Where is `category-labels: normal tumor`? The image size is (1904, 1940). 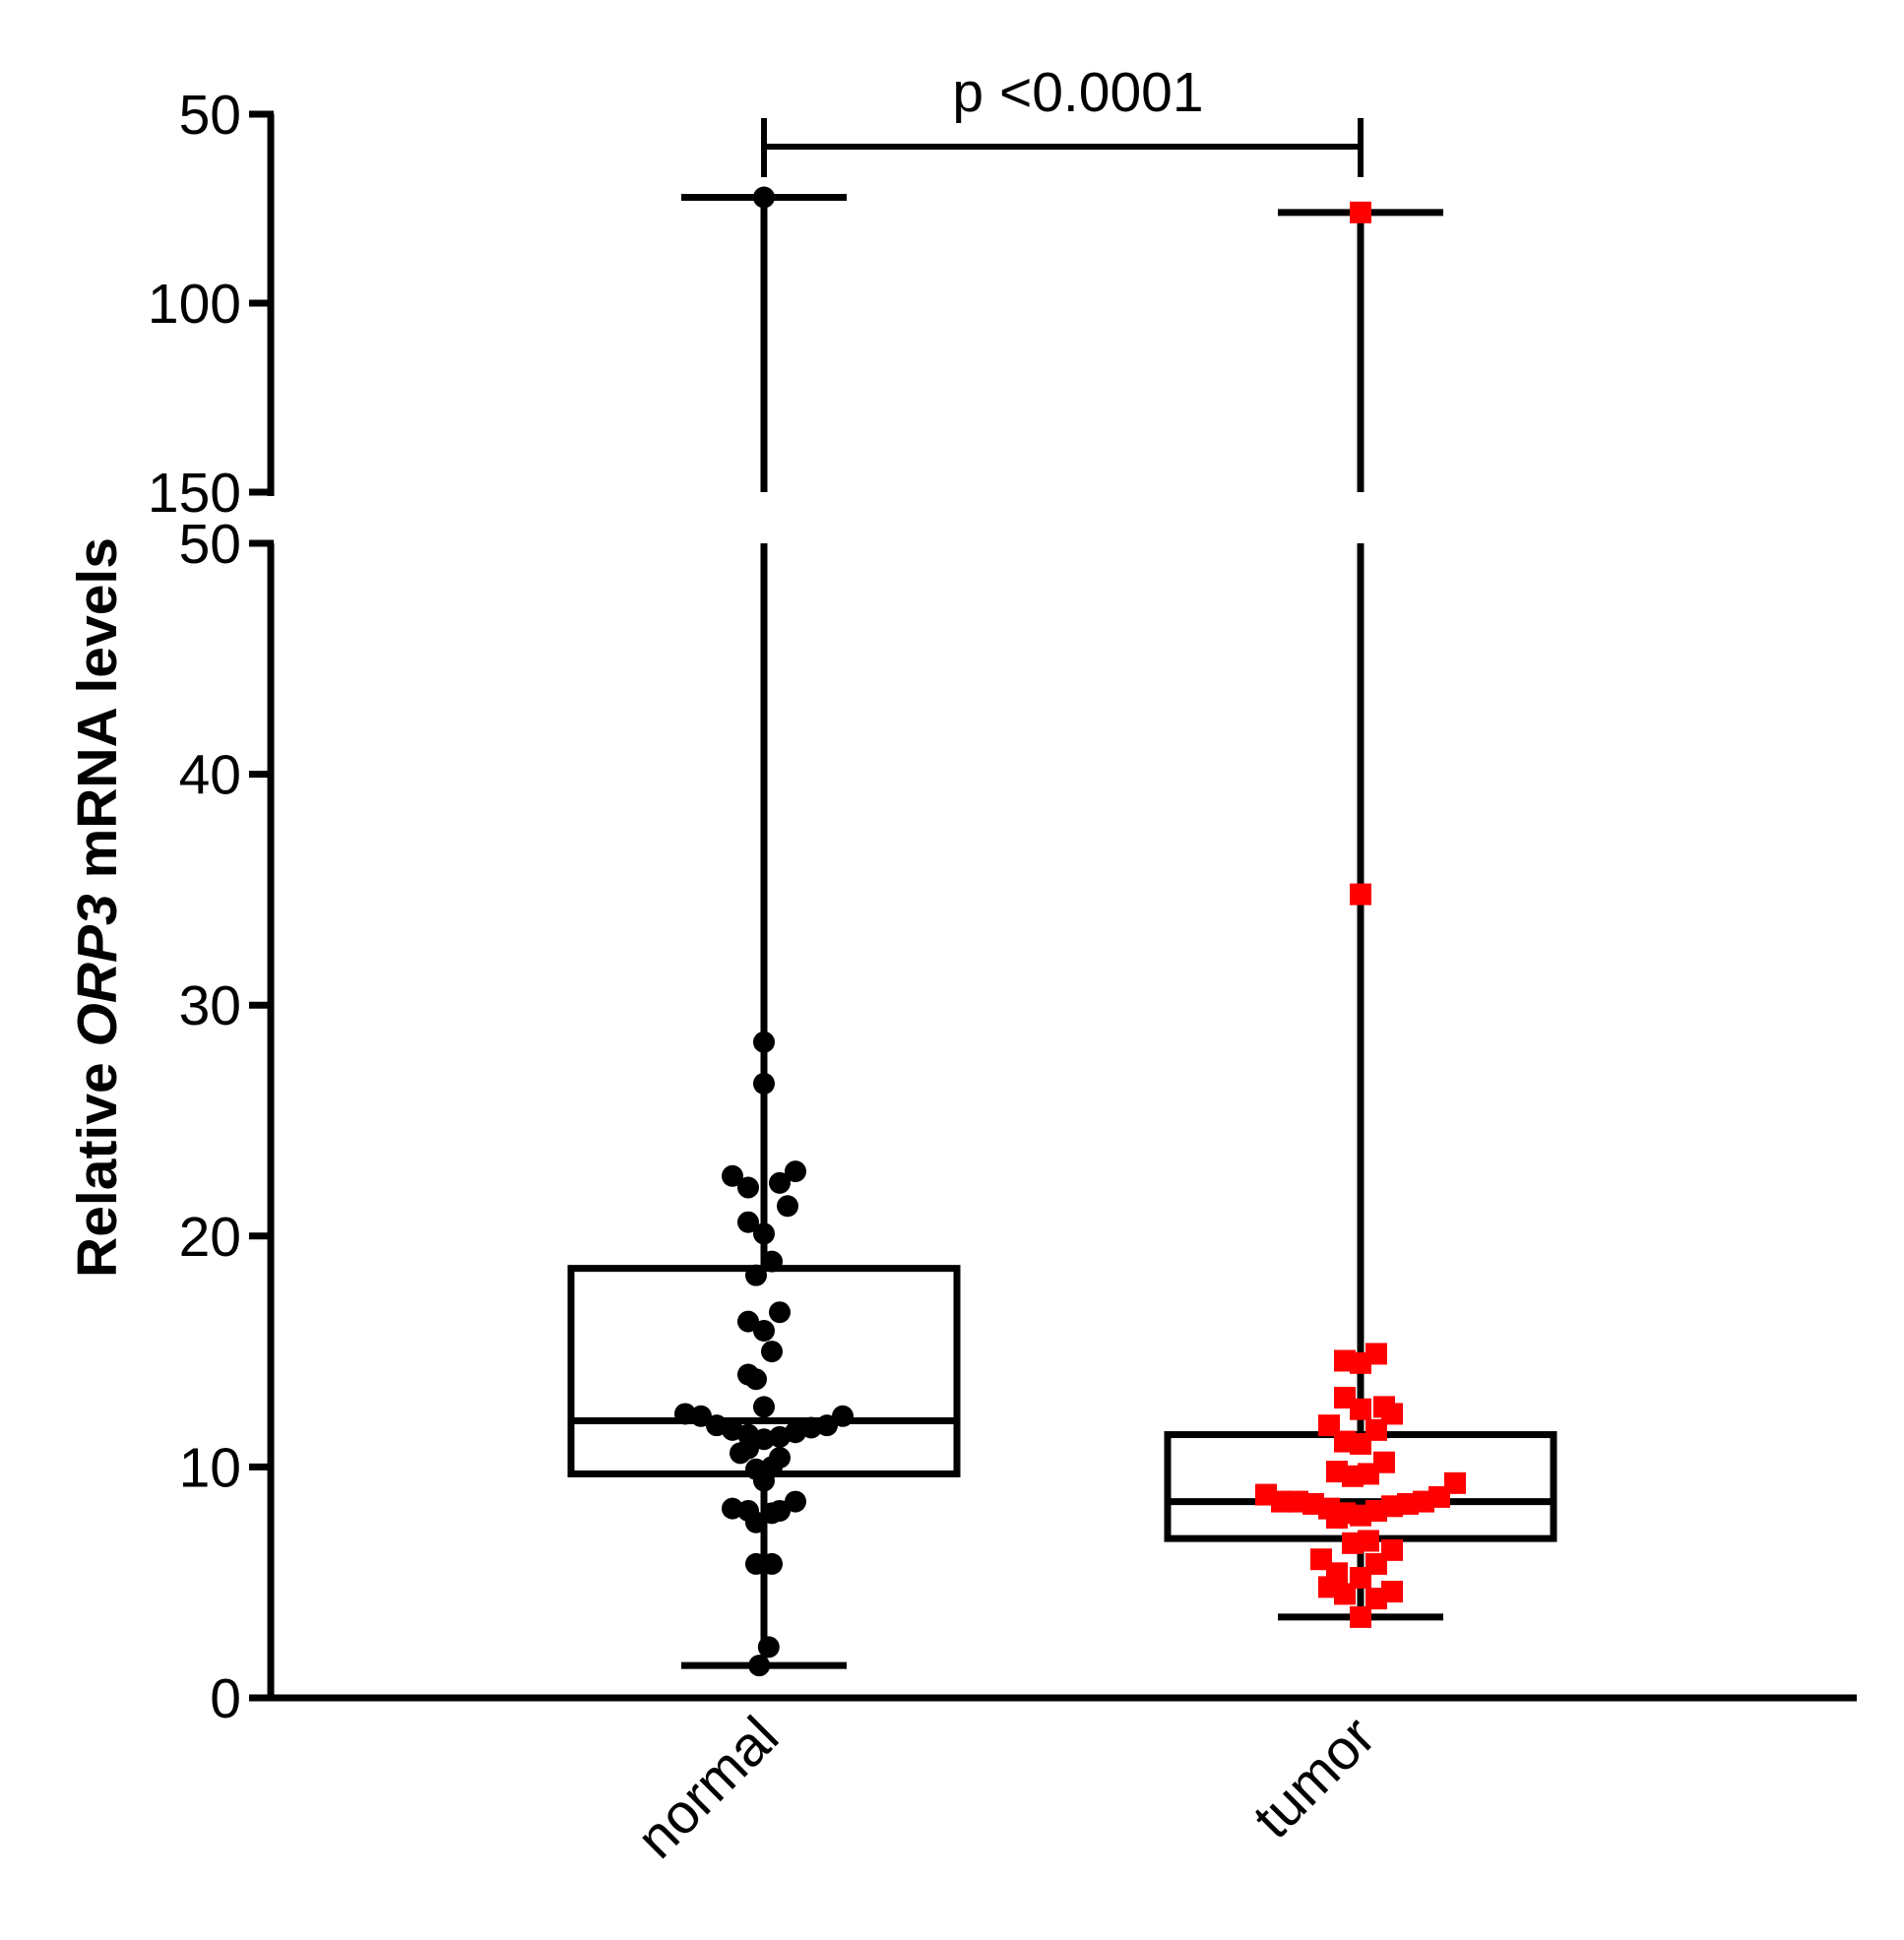
category-labels: normal tumor is located at coordinates (1006, 1787).